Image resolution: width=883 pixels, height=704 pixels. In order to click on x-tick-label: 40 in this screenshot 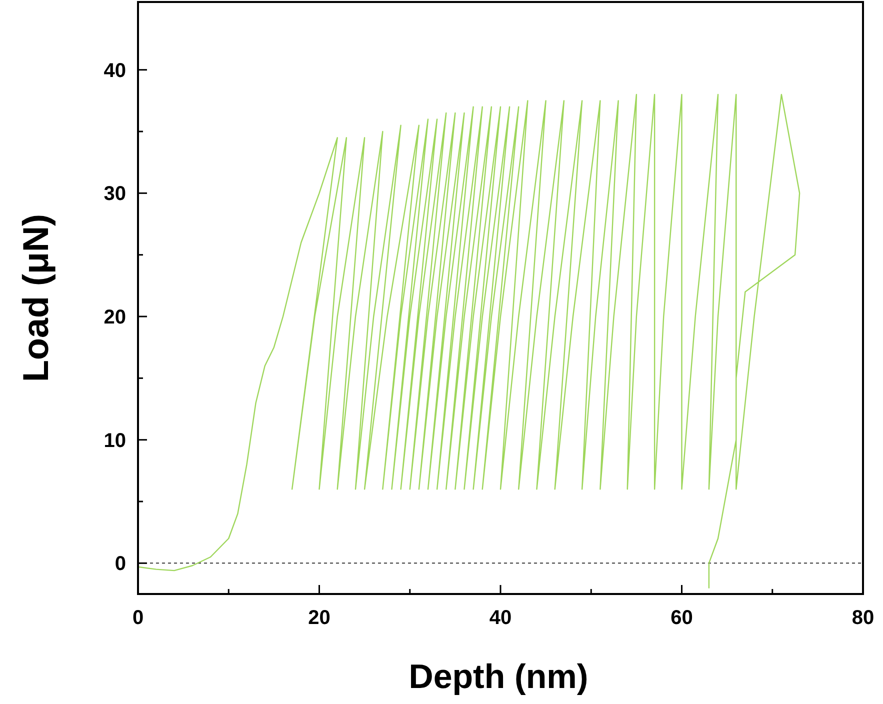, I will do `click(500, 618)`.